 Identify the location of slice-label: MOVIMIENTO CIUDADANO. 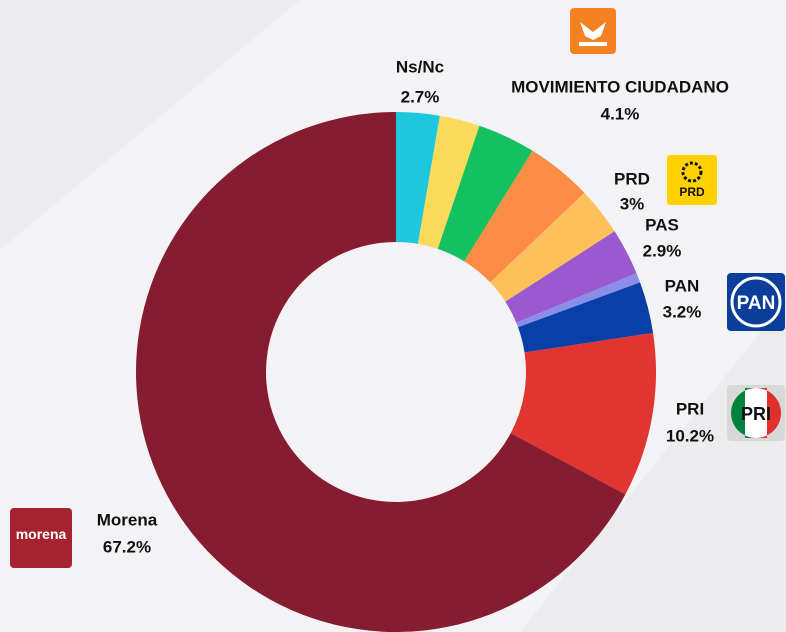
(620, 86).